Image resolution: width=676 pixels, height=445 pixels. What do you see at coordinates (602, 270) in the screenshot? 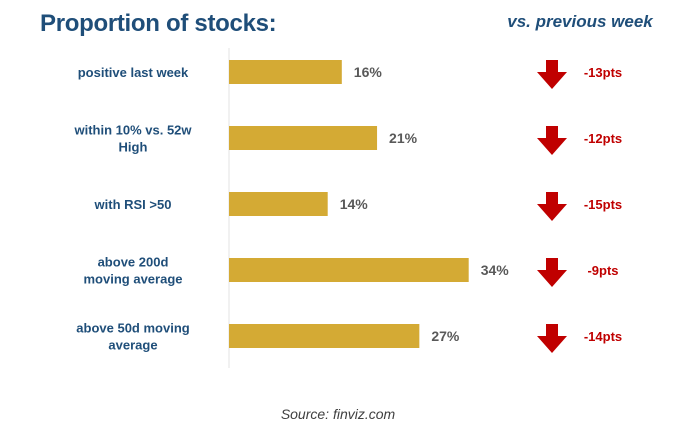
I see `change-label: -9pts` at bounding box center [602, 270].